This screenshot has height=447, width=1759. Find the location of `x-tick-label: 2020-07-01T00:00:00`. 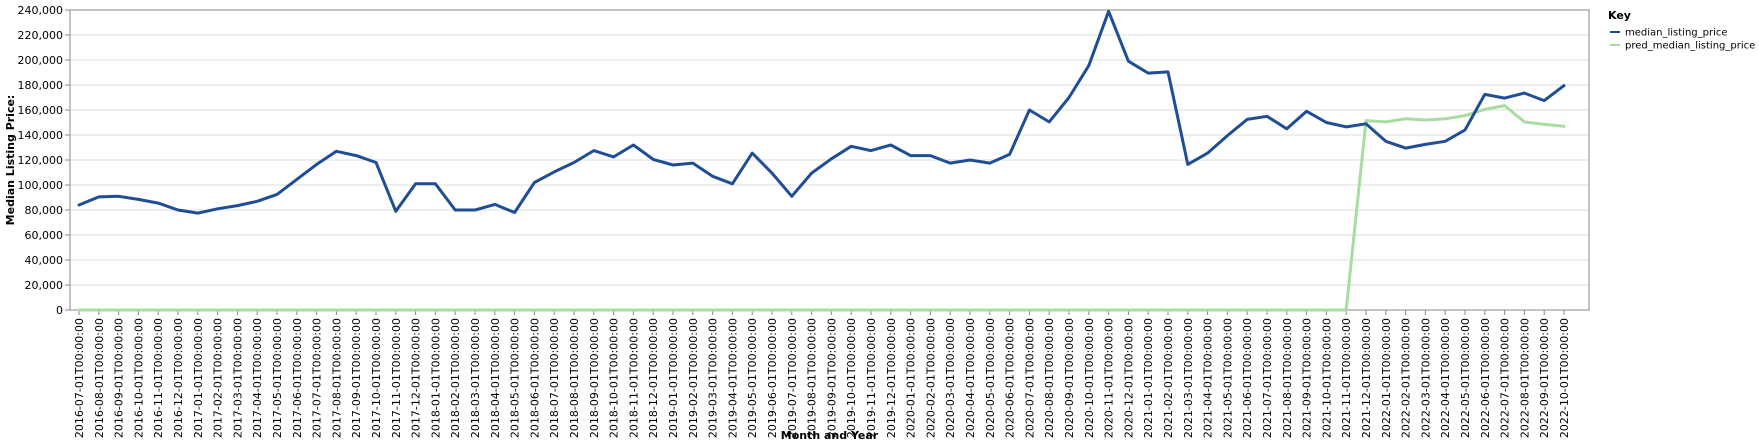

x-tick-label: 2020-07-01T00:00:00 is located at coordinates (1029, 378).